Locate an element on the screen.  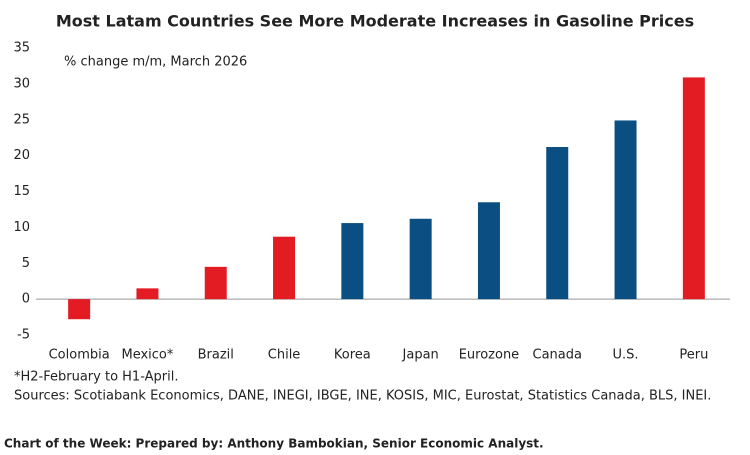
x-tick-label: Peru is located at coordinates (693, 355).